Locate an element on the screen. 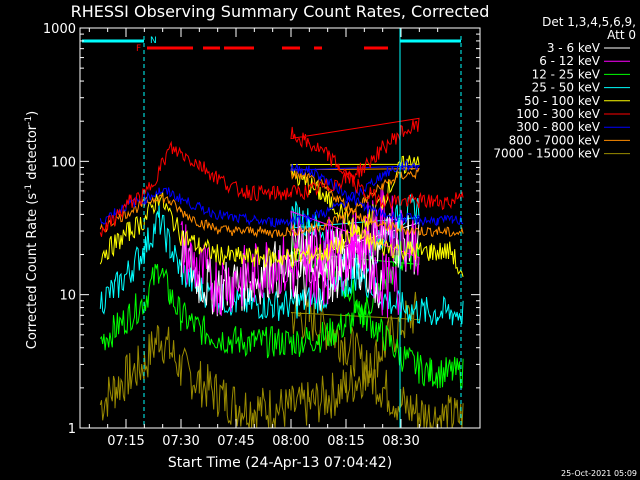 The height and width of the screenshot is (480, 640). legend-label: 100 - 300 keV is located at coordinates (558, 114).